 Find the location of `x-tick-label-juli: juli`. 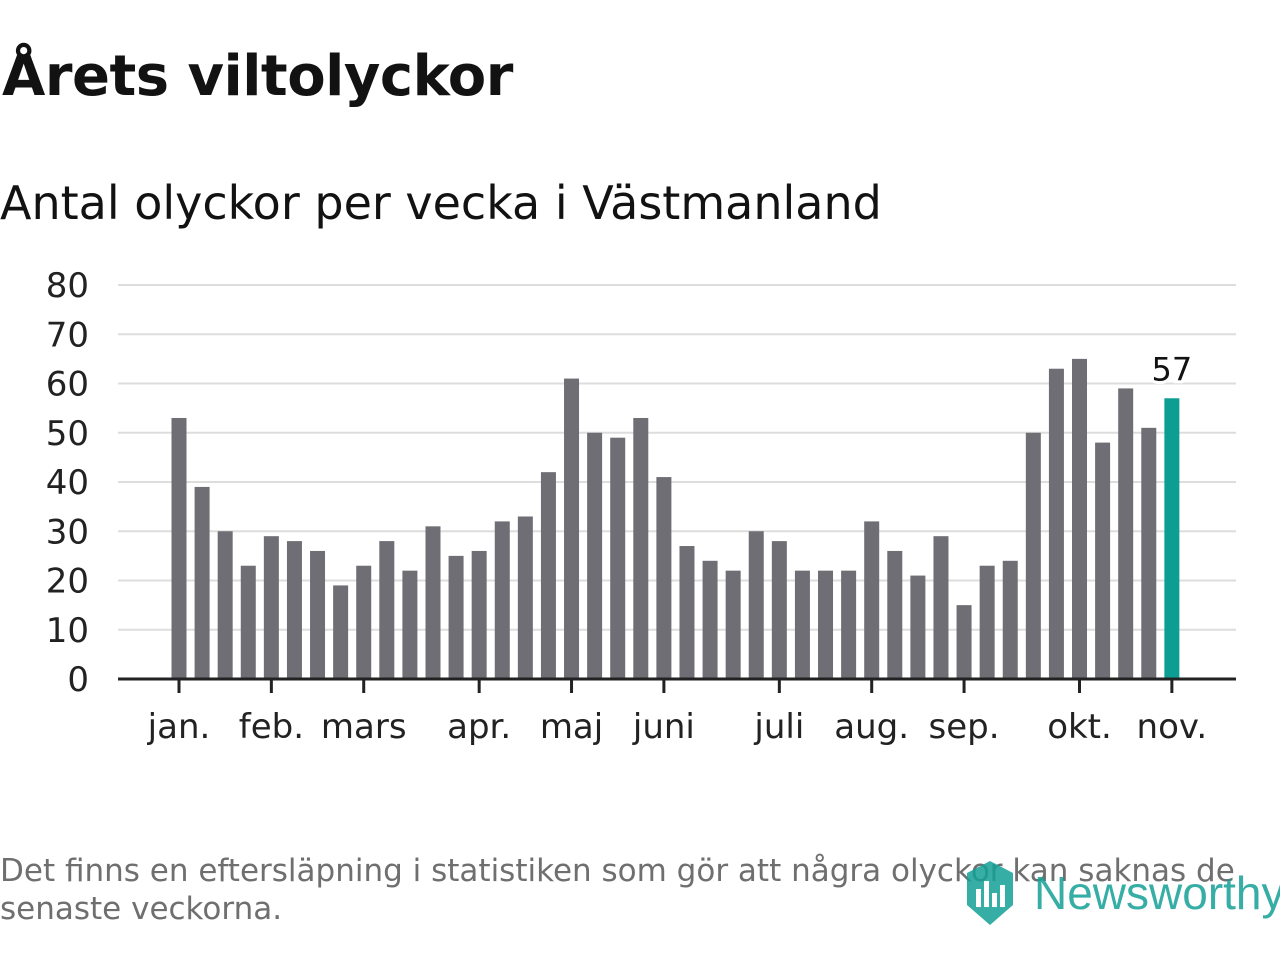

x-tick-label-juli: juli is located at coordinates (778, 727).